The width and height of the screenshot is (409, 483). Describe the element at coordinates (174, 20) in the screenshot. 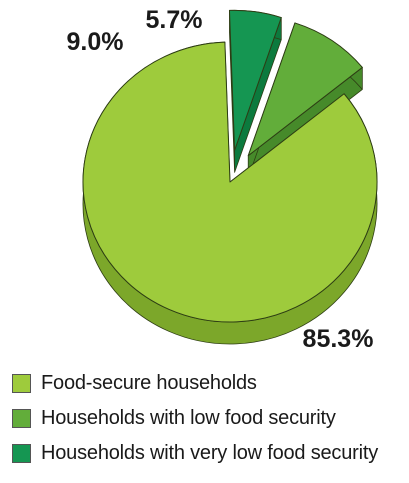

I see `slice-label-very-low-food-security: 5.7%` at that location.